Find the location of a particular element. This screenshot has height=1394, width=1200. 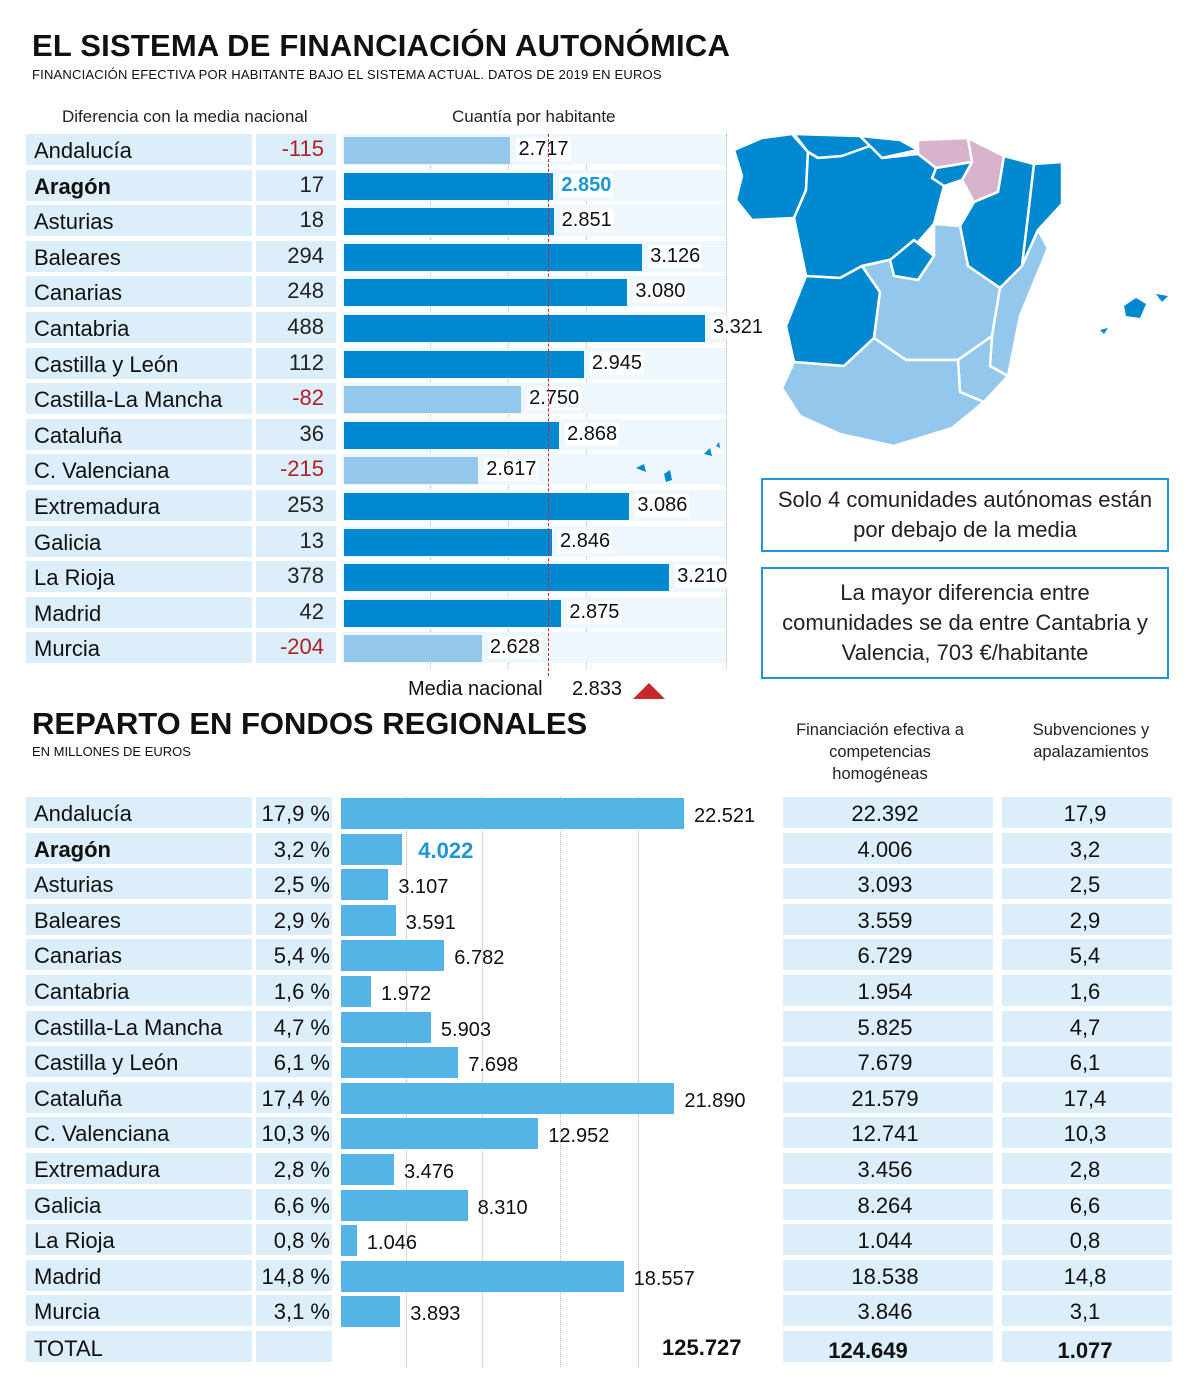

region-label: Andalucía is located at coordinates (83, 813).